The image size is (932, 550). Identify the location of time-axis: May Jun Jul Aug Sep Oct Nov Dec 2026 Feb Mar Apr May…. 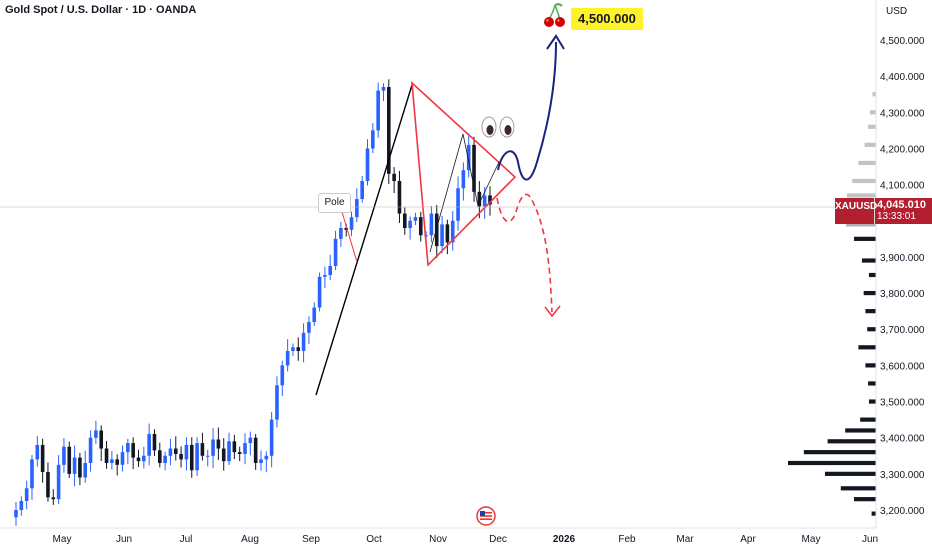
(466, 539).